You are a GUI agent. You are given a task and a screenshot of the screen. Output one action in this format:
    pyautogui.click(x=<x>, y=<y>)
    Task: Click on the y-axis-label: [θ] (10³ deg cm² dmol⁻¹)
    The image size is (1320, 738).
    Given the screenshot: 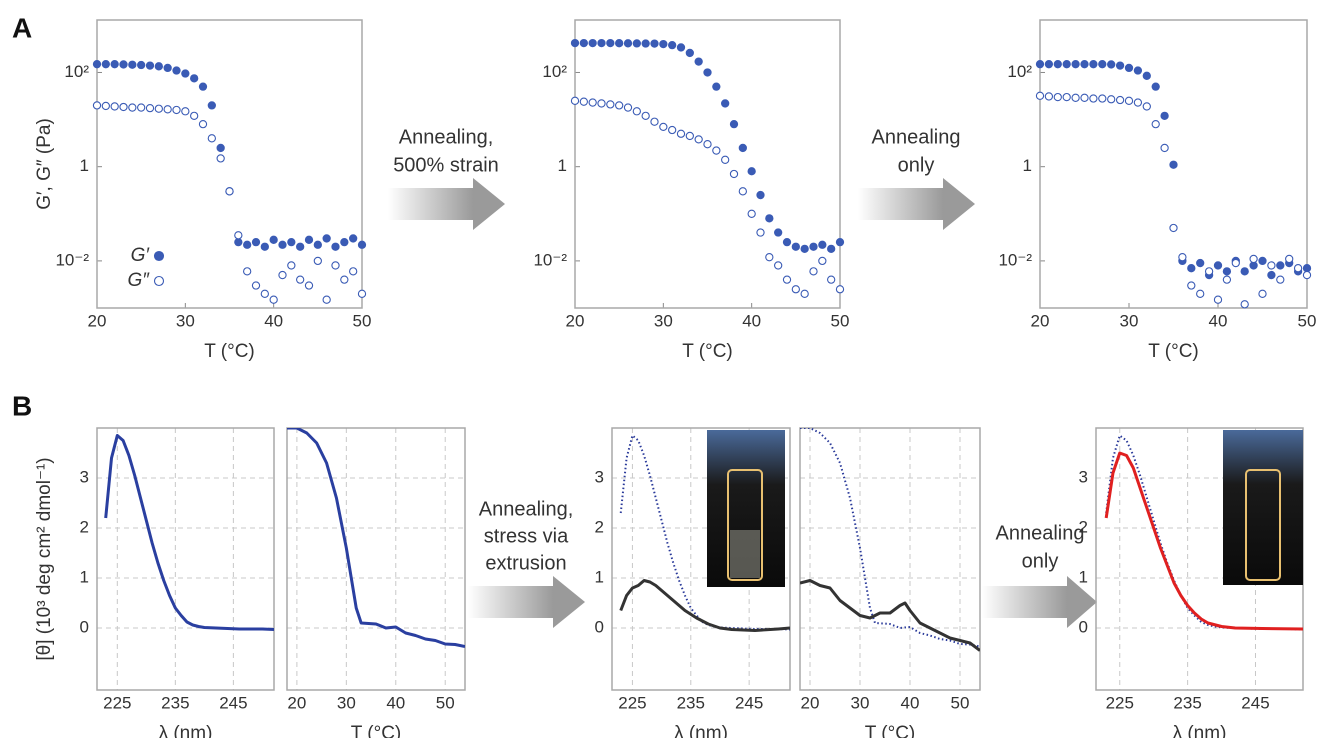 What is the action you would take?
    pyautogui.click(x=44, y=558)
    